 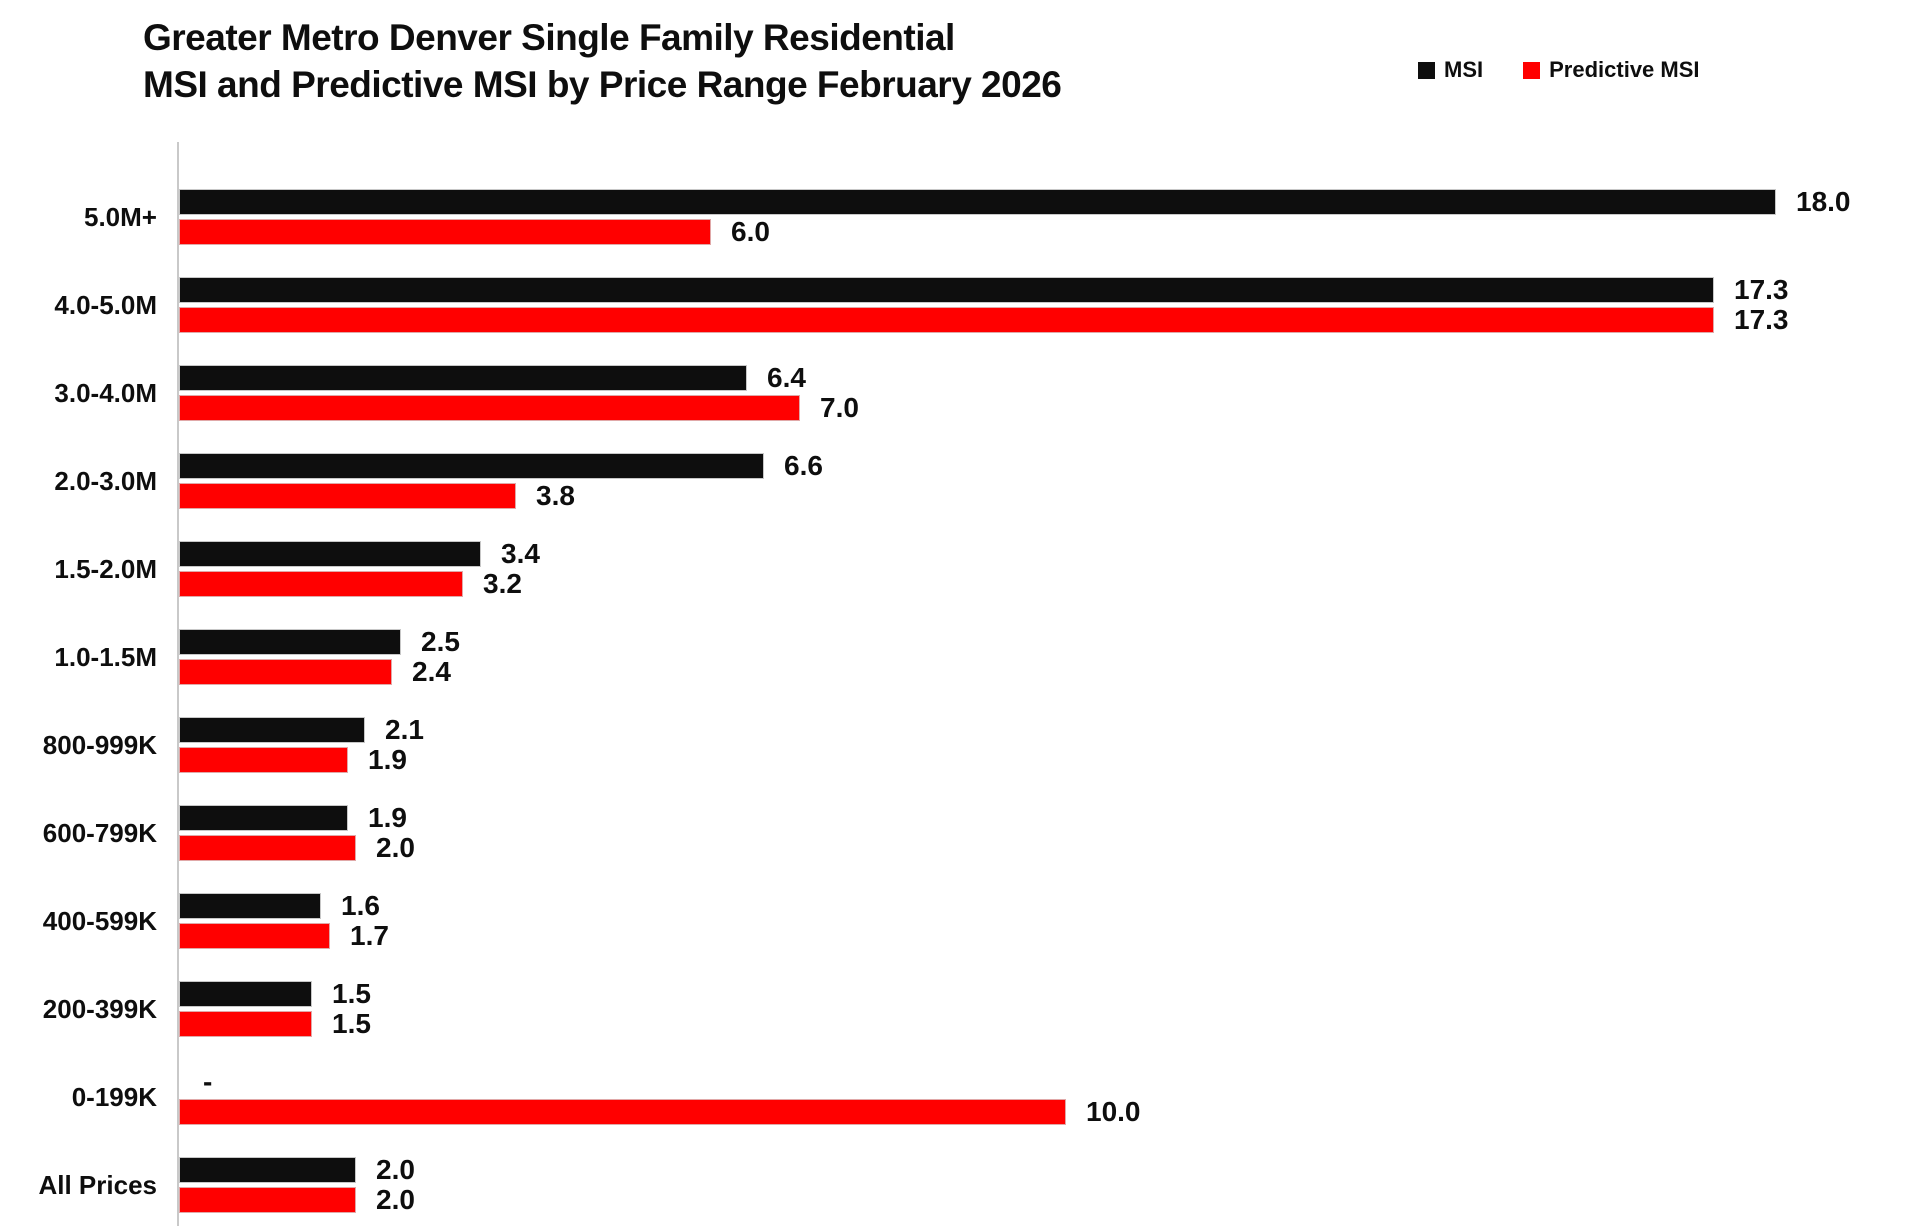 I want to click on category-label: 2.0-3.0M, so click(x=105, y=481).